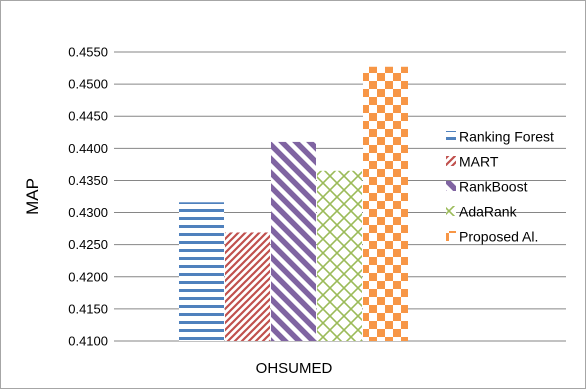  Describe the element at coordinates (88, 148) in the screenshot. I see `y-tick-label: 0.4400` at that location.